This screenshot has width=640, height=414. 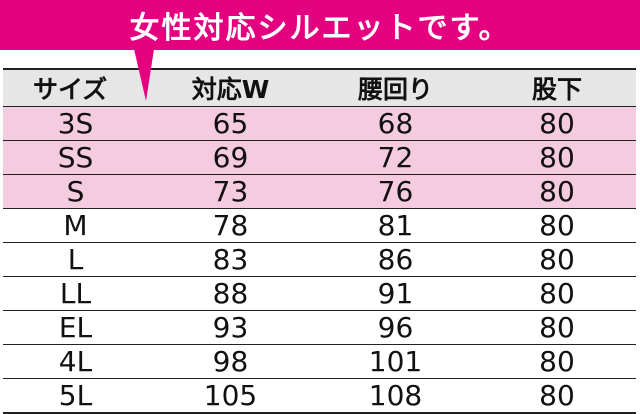 What do you see at coordinates (395, 327) in the screenshot?
I see `cell-hip: 96` at bounding box center [395, 327].